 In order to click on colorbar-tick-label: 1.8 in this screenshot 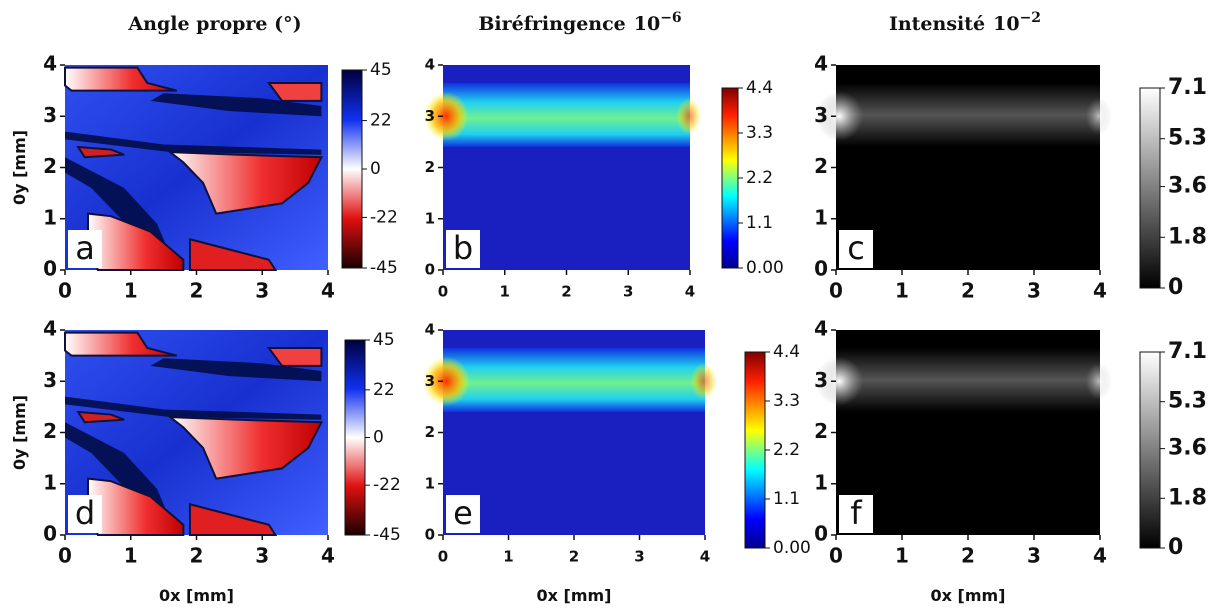, I will do `click(1187, 497)`.